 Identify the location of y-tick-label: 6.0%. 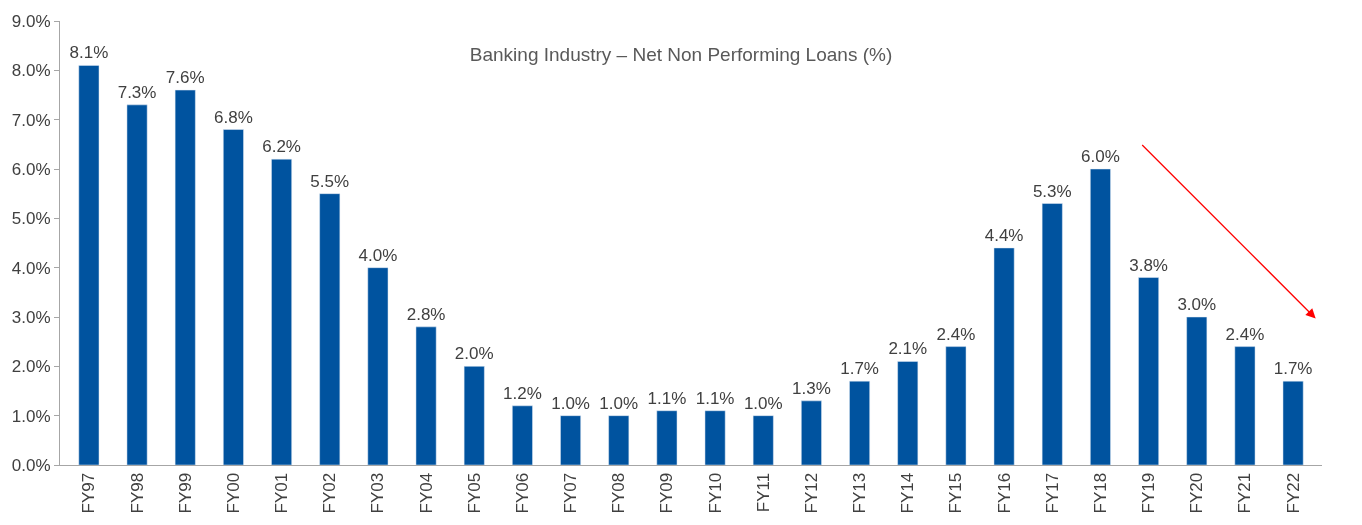
(31, 169).